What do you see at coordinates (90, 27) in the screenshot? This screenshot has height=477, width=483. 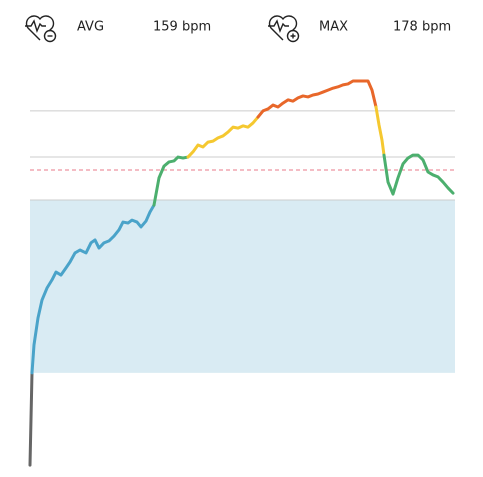 I see `avg-label: AVG` at bounding box center [90, 27].